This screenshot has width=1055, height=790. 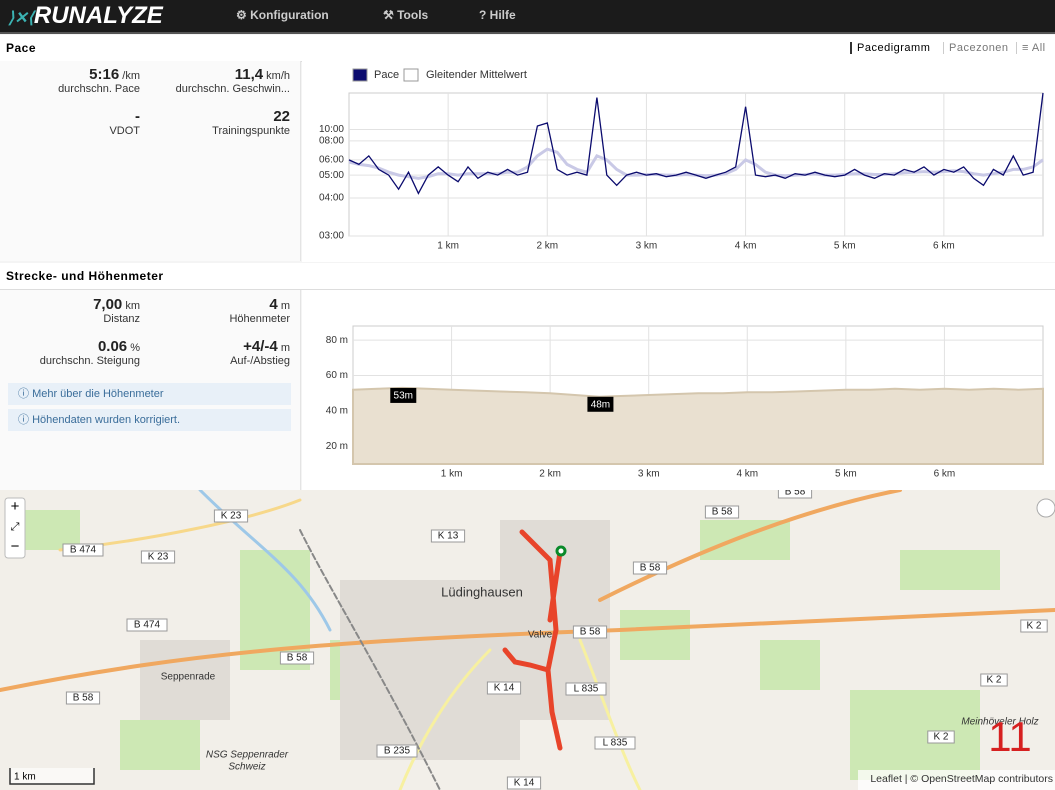 What do you see at coordinates (540, 635) in the screenshot?
I see `place-label: Valve` at bounding box center [540, 635].